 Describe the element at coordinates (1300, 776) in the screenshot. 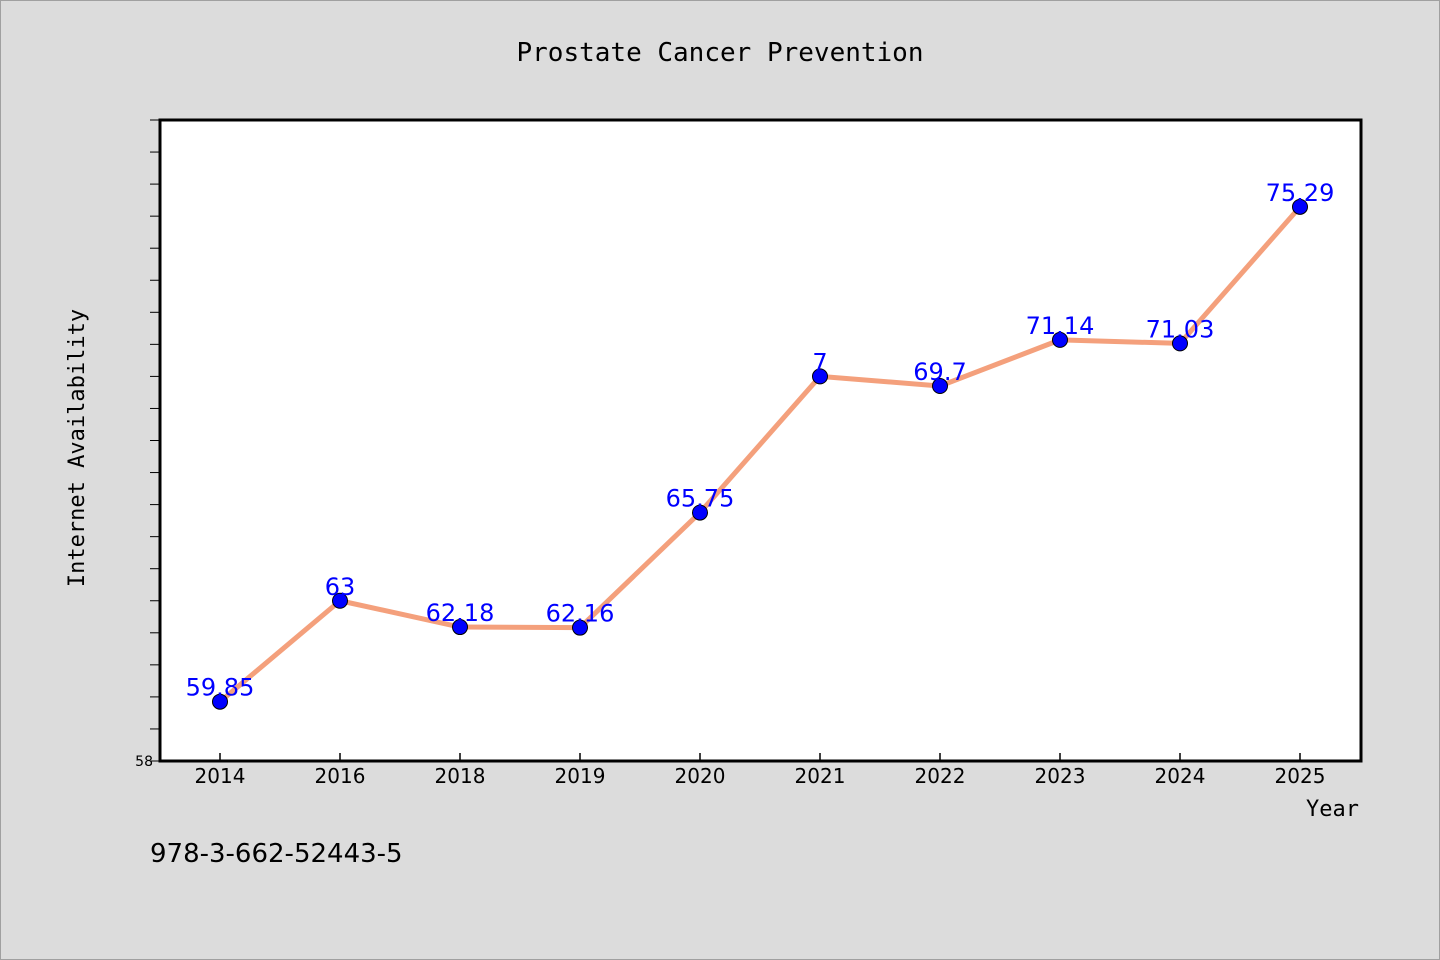

I see `x-tick-label: 2025` at that location.